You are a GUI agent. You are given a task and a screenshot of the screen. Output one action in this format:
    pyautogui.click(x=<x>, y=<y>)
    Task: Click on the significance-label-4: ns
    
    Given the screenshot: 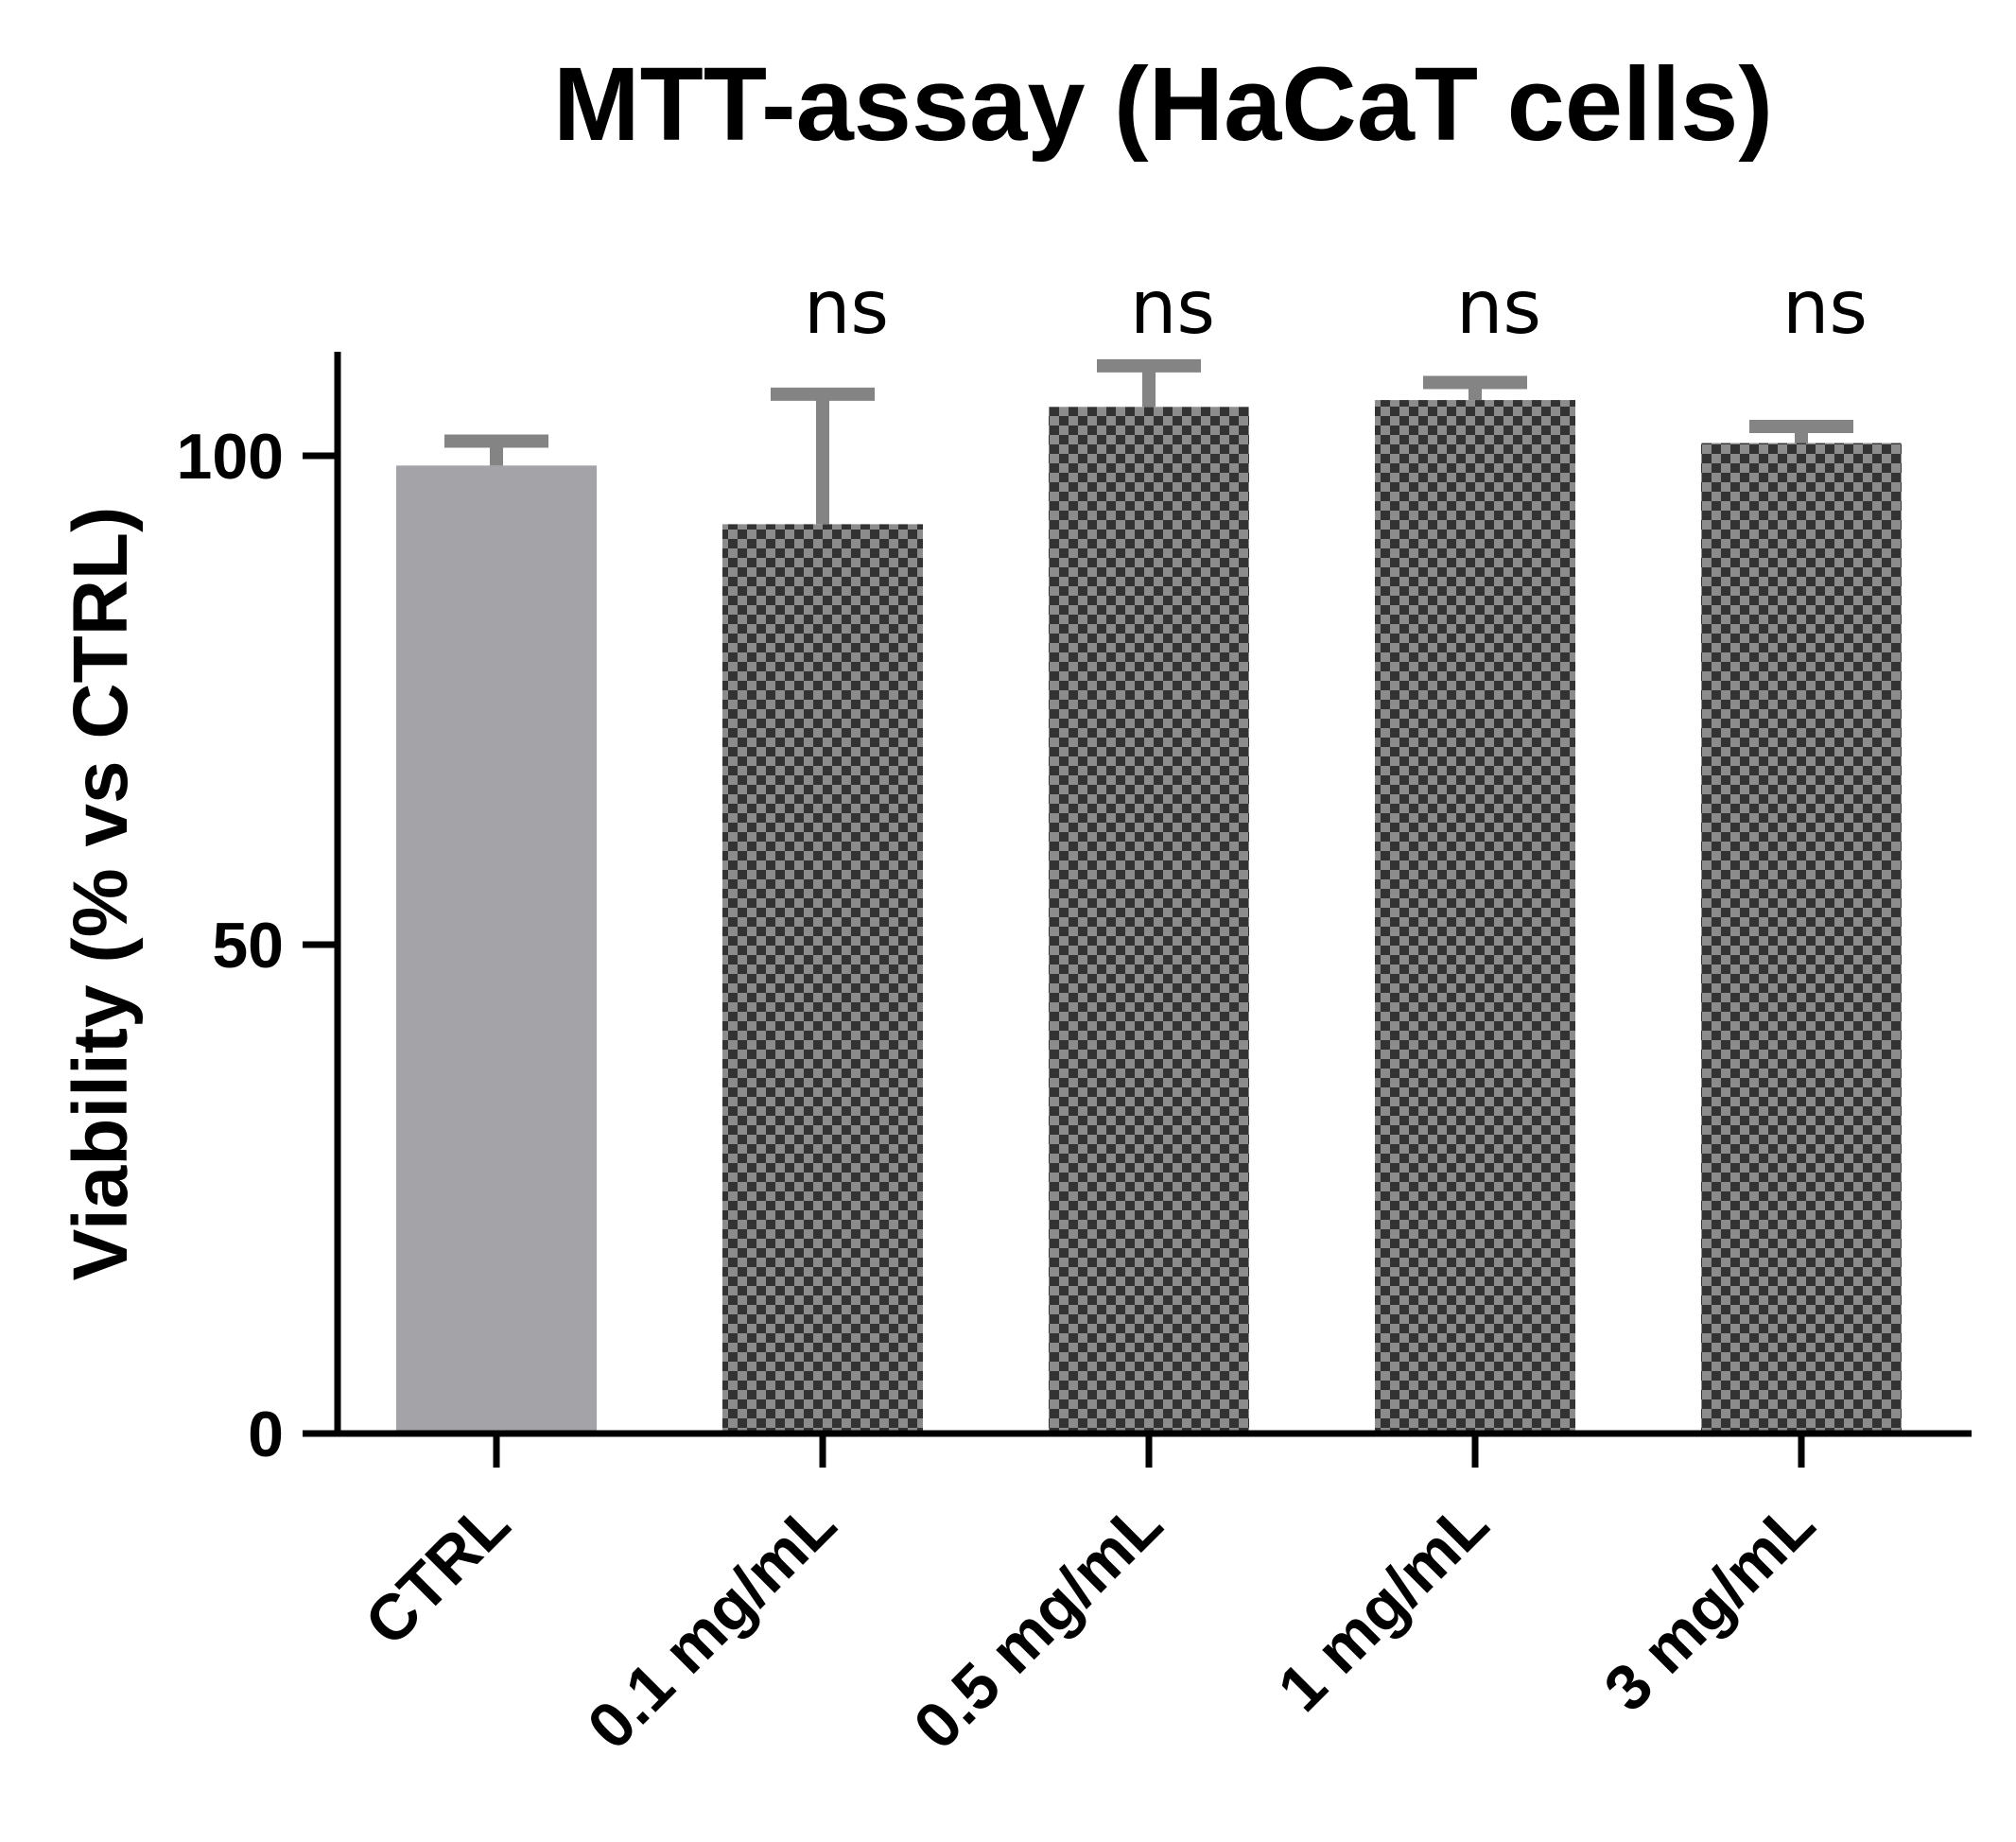 What is the action you would take?
    pyautogui.click(x=1825, y=308)
    